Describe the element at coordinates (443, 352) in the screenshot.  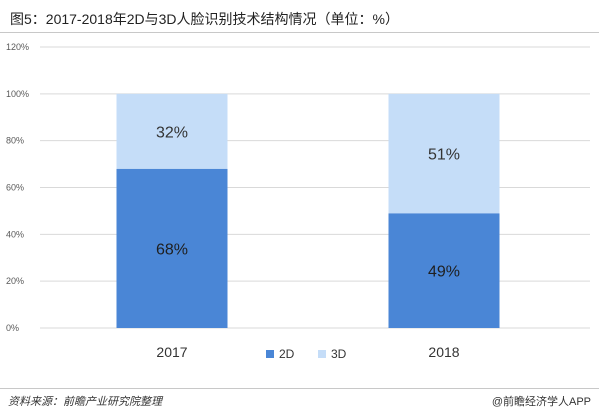
I see `x-tick-label: 2018` at that location.